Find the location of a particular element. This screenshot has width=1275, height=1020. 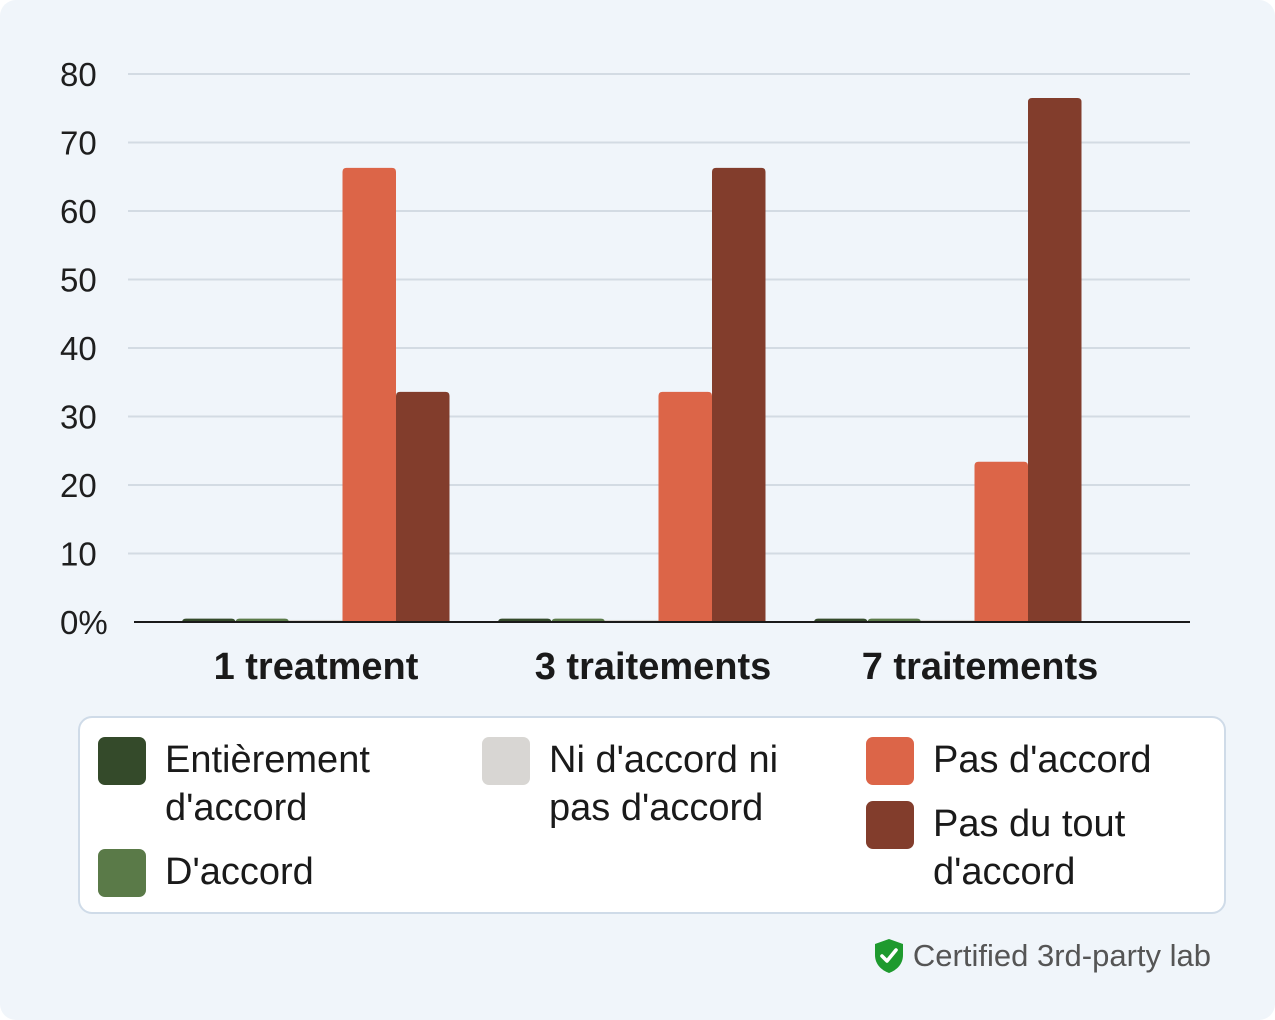

y-tick-label: 40 is located at coordinates (78, 348).